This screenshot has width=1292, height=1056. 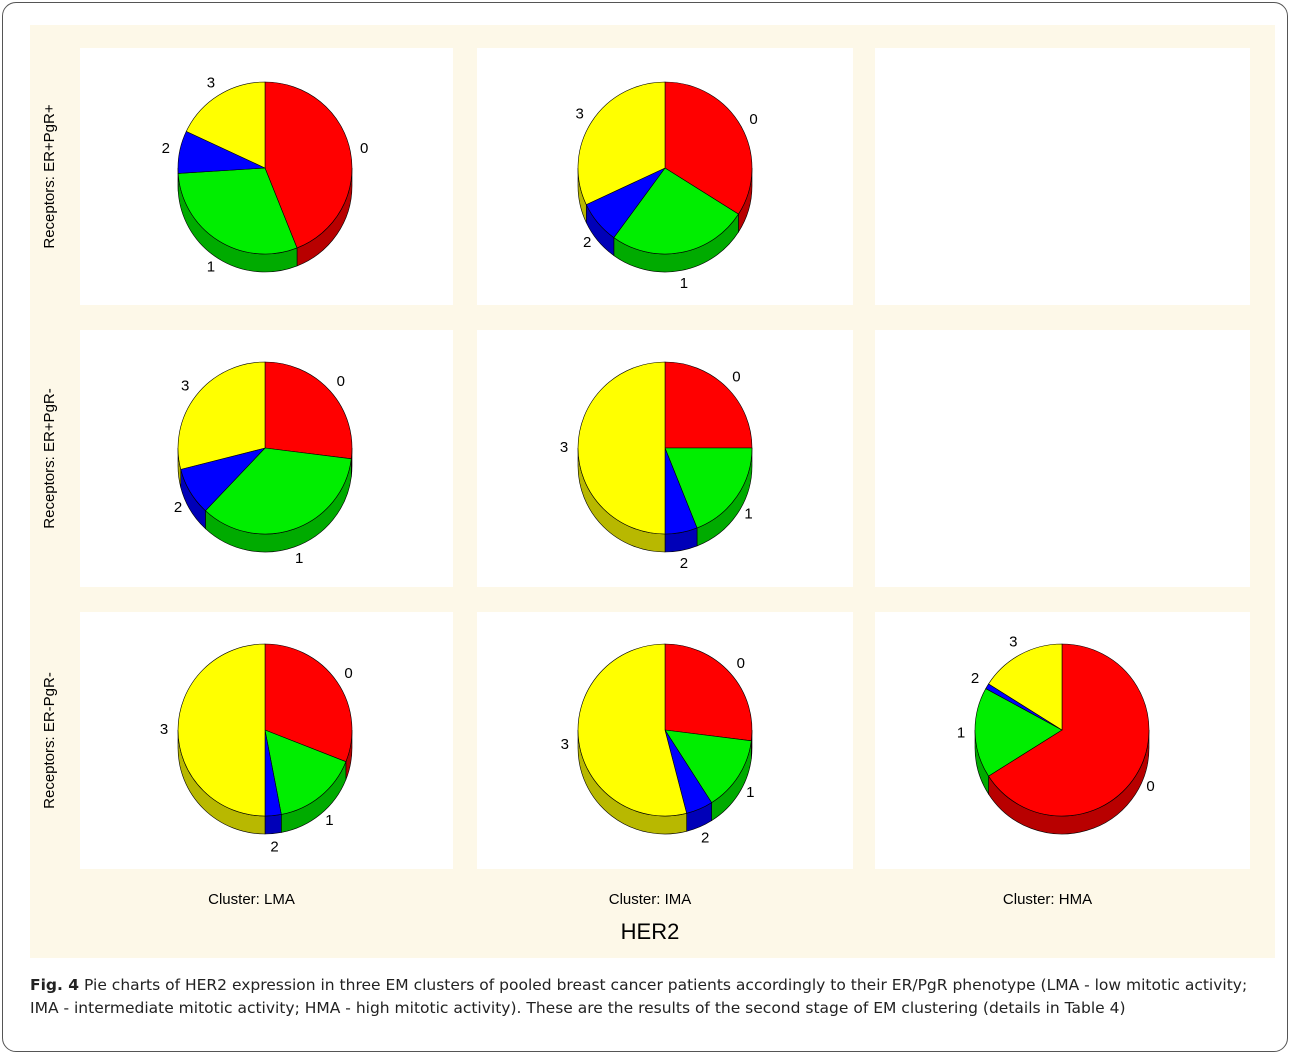 I want to click on column-label: Cluster: HMA, so click(x=1047, y=899).